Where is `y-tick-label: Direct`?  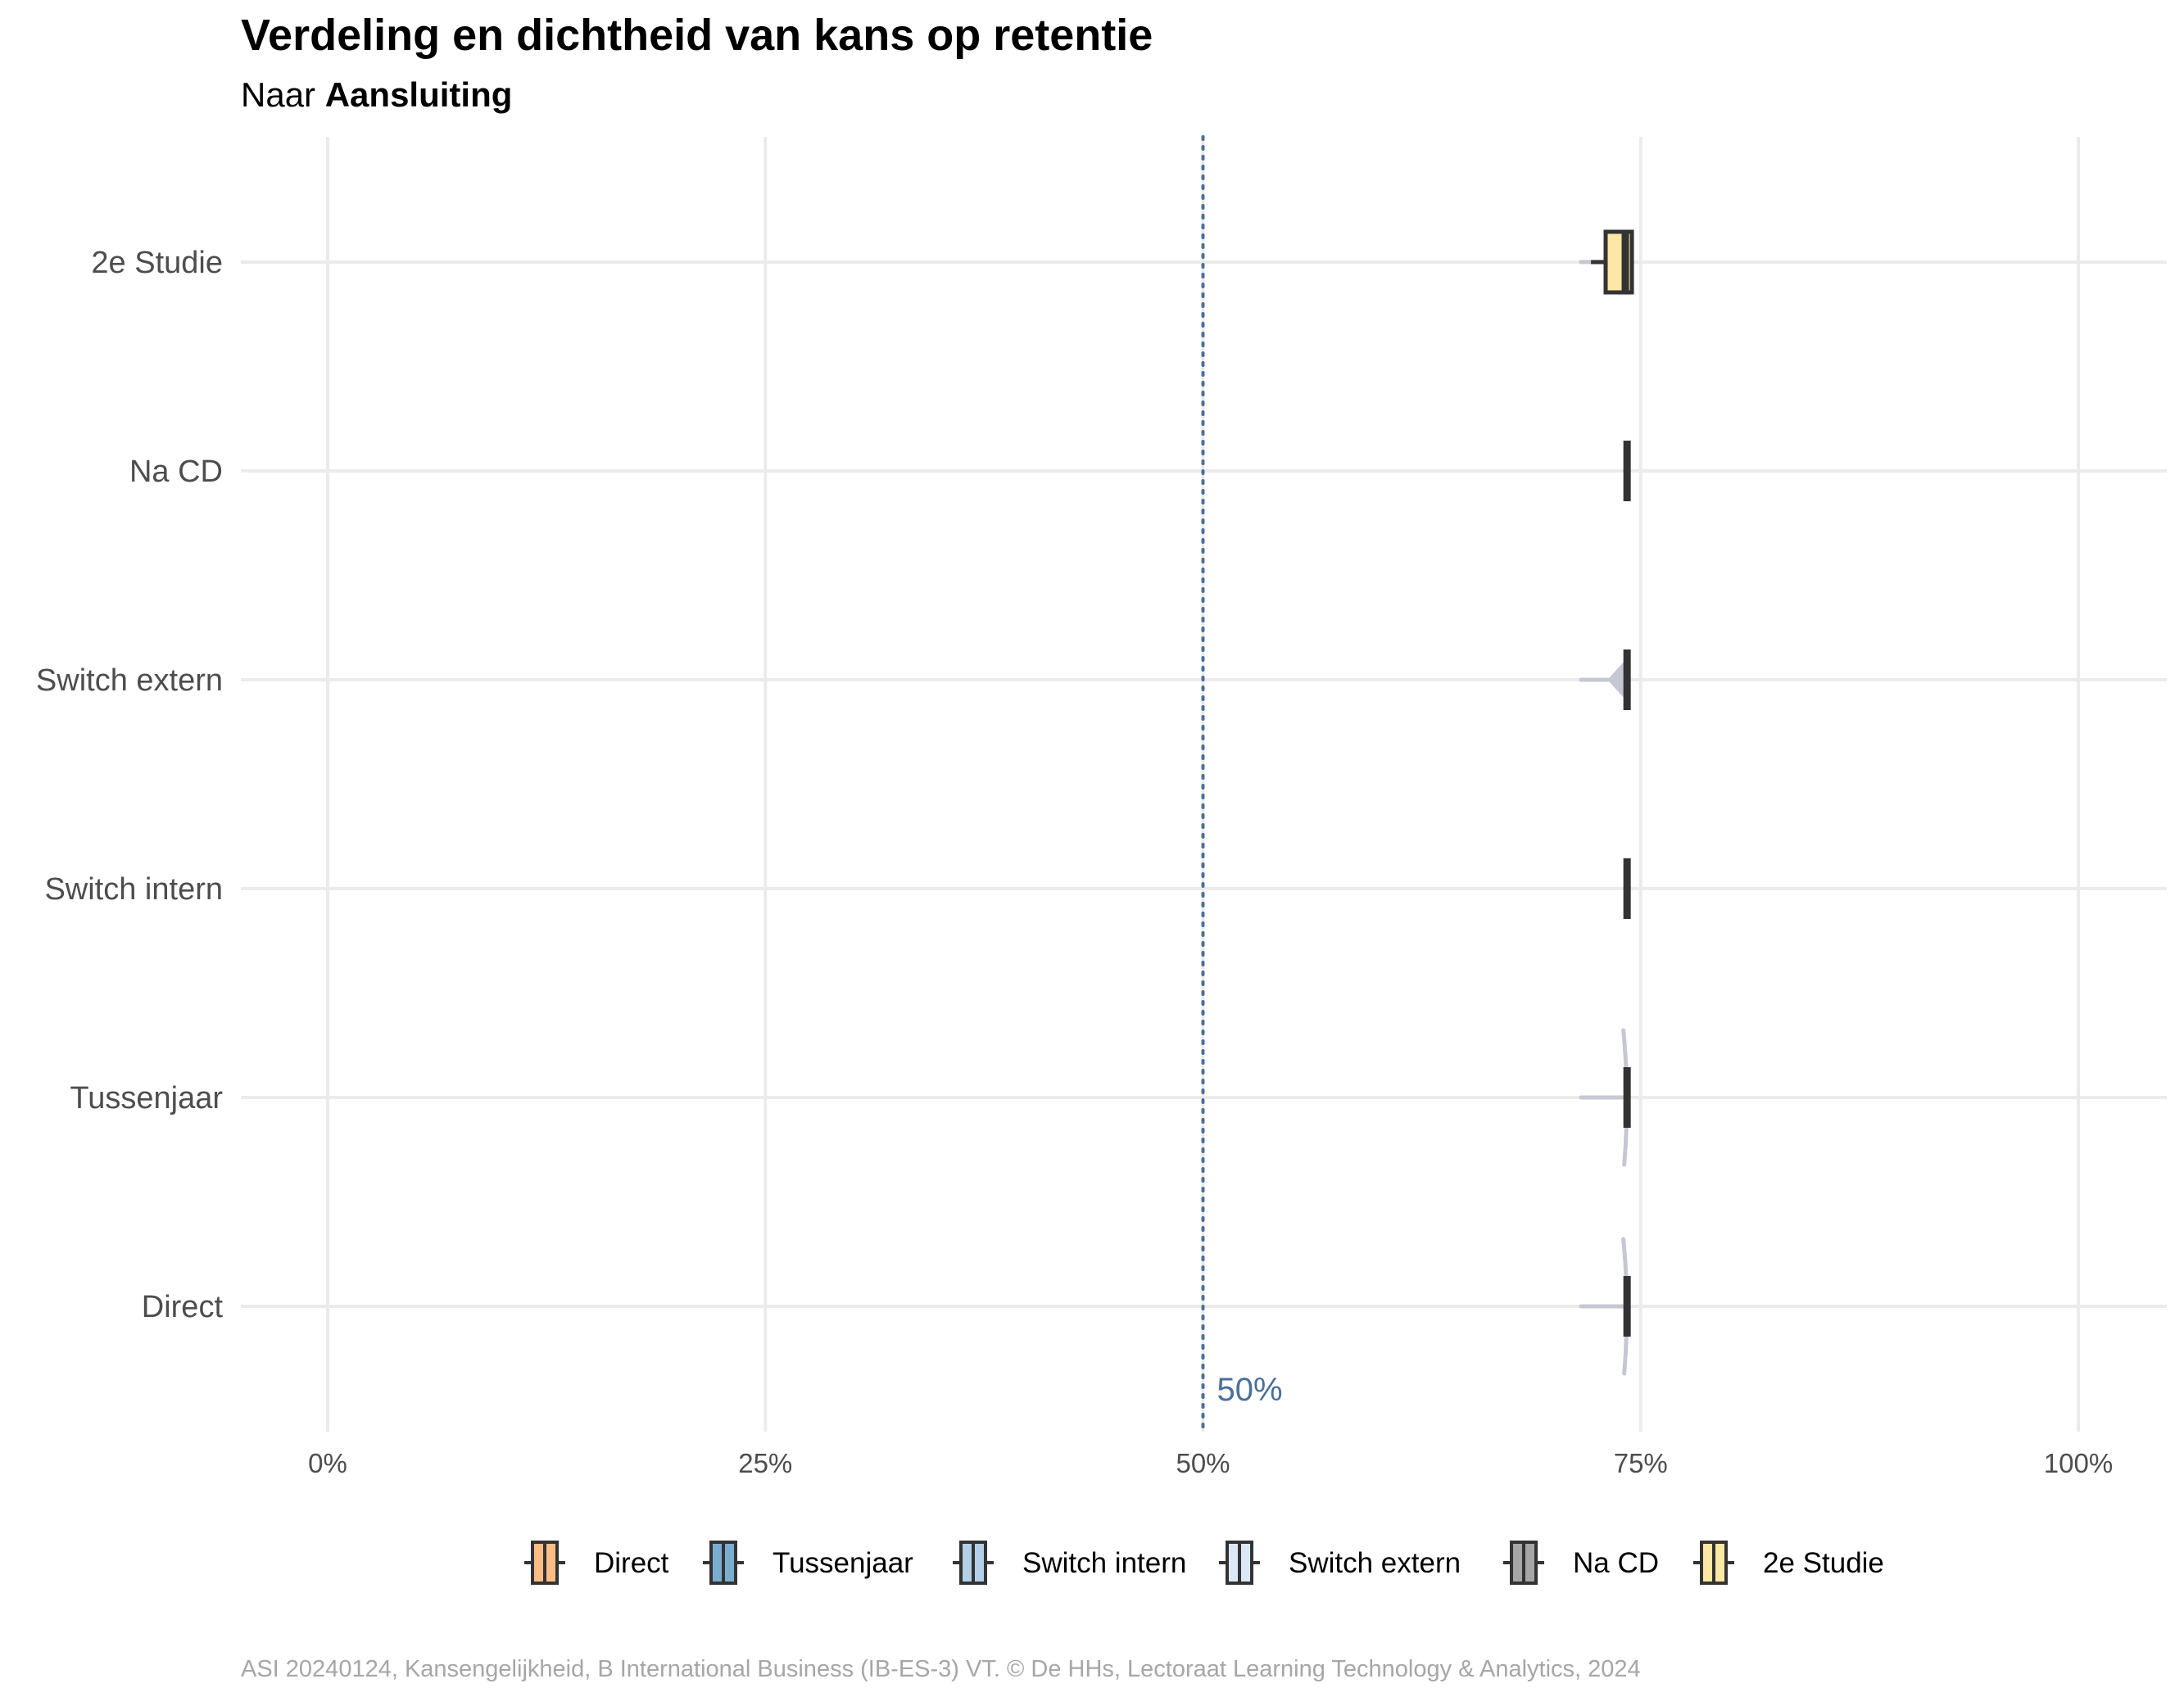
y-tick-label: Direct is located at coordinates (183, 1307).